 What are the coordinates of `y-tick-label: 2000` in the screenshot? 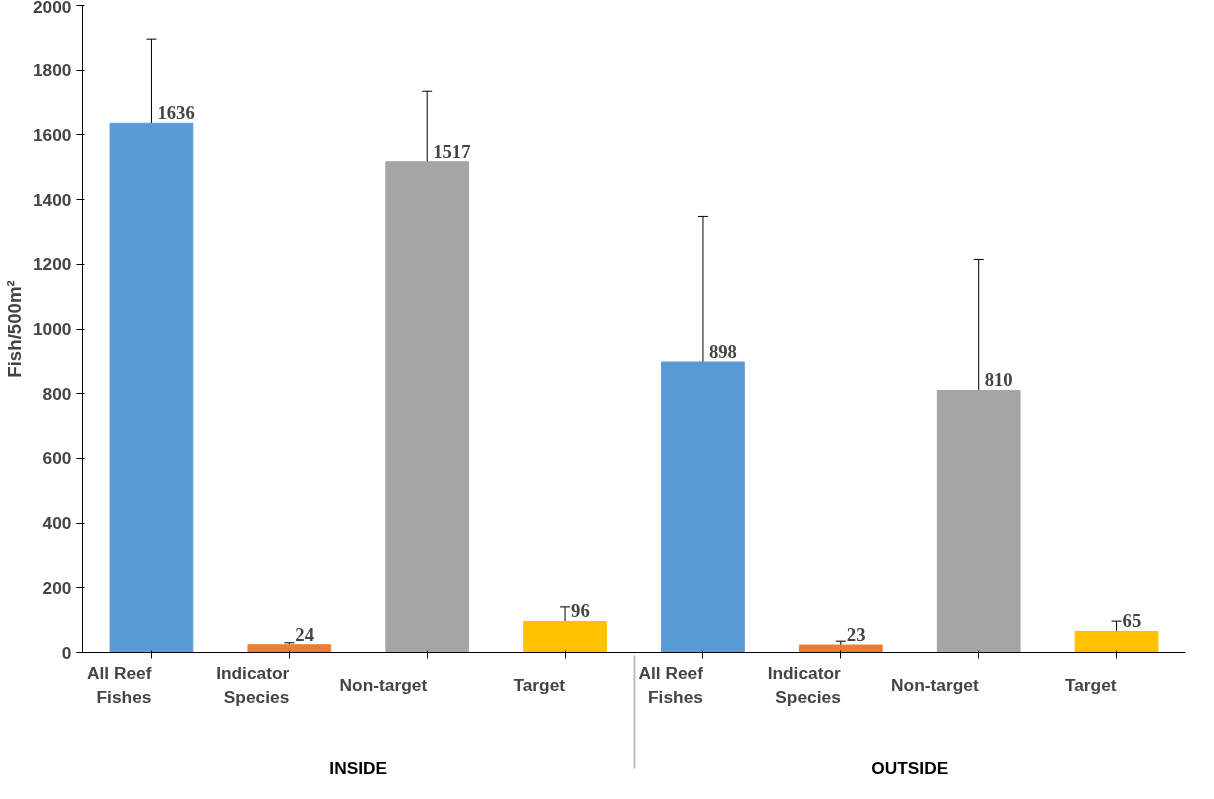 It's located at (52, 8).